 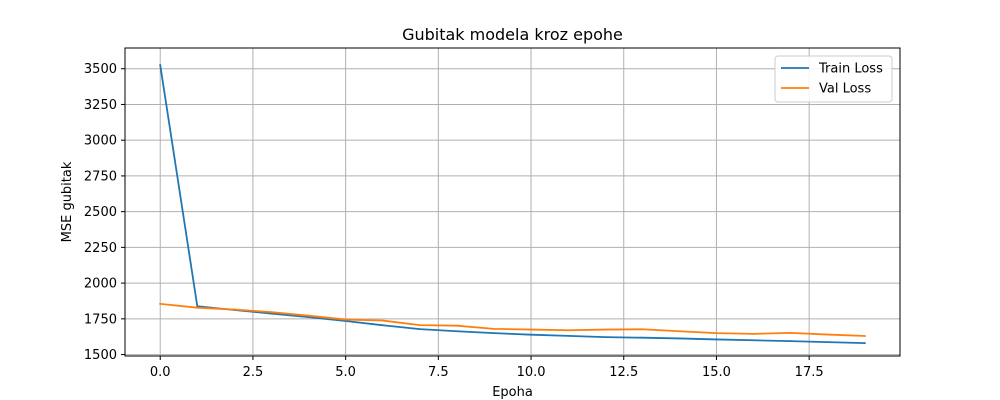 What do you see at coordinates (531, 372) in the screenshot?
I see `x-tick-label: 10.0` at bounding box center [531, 372].